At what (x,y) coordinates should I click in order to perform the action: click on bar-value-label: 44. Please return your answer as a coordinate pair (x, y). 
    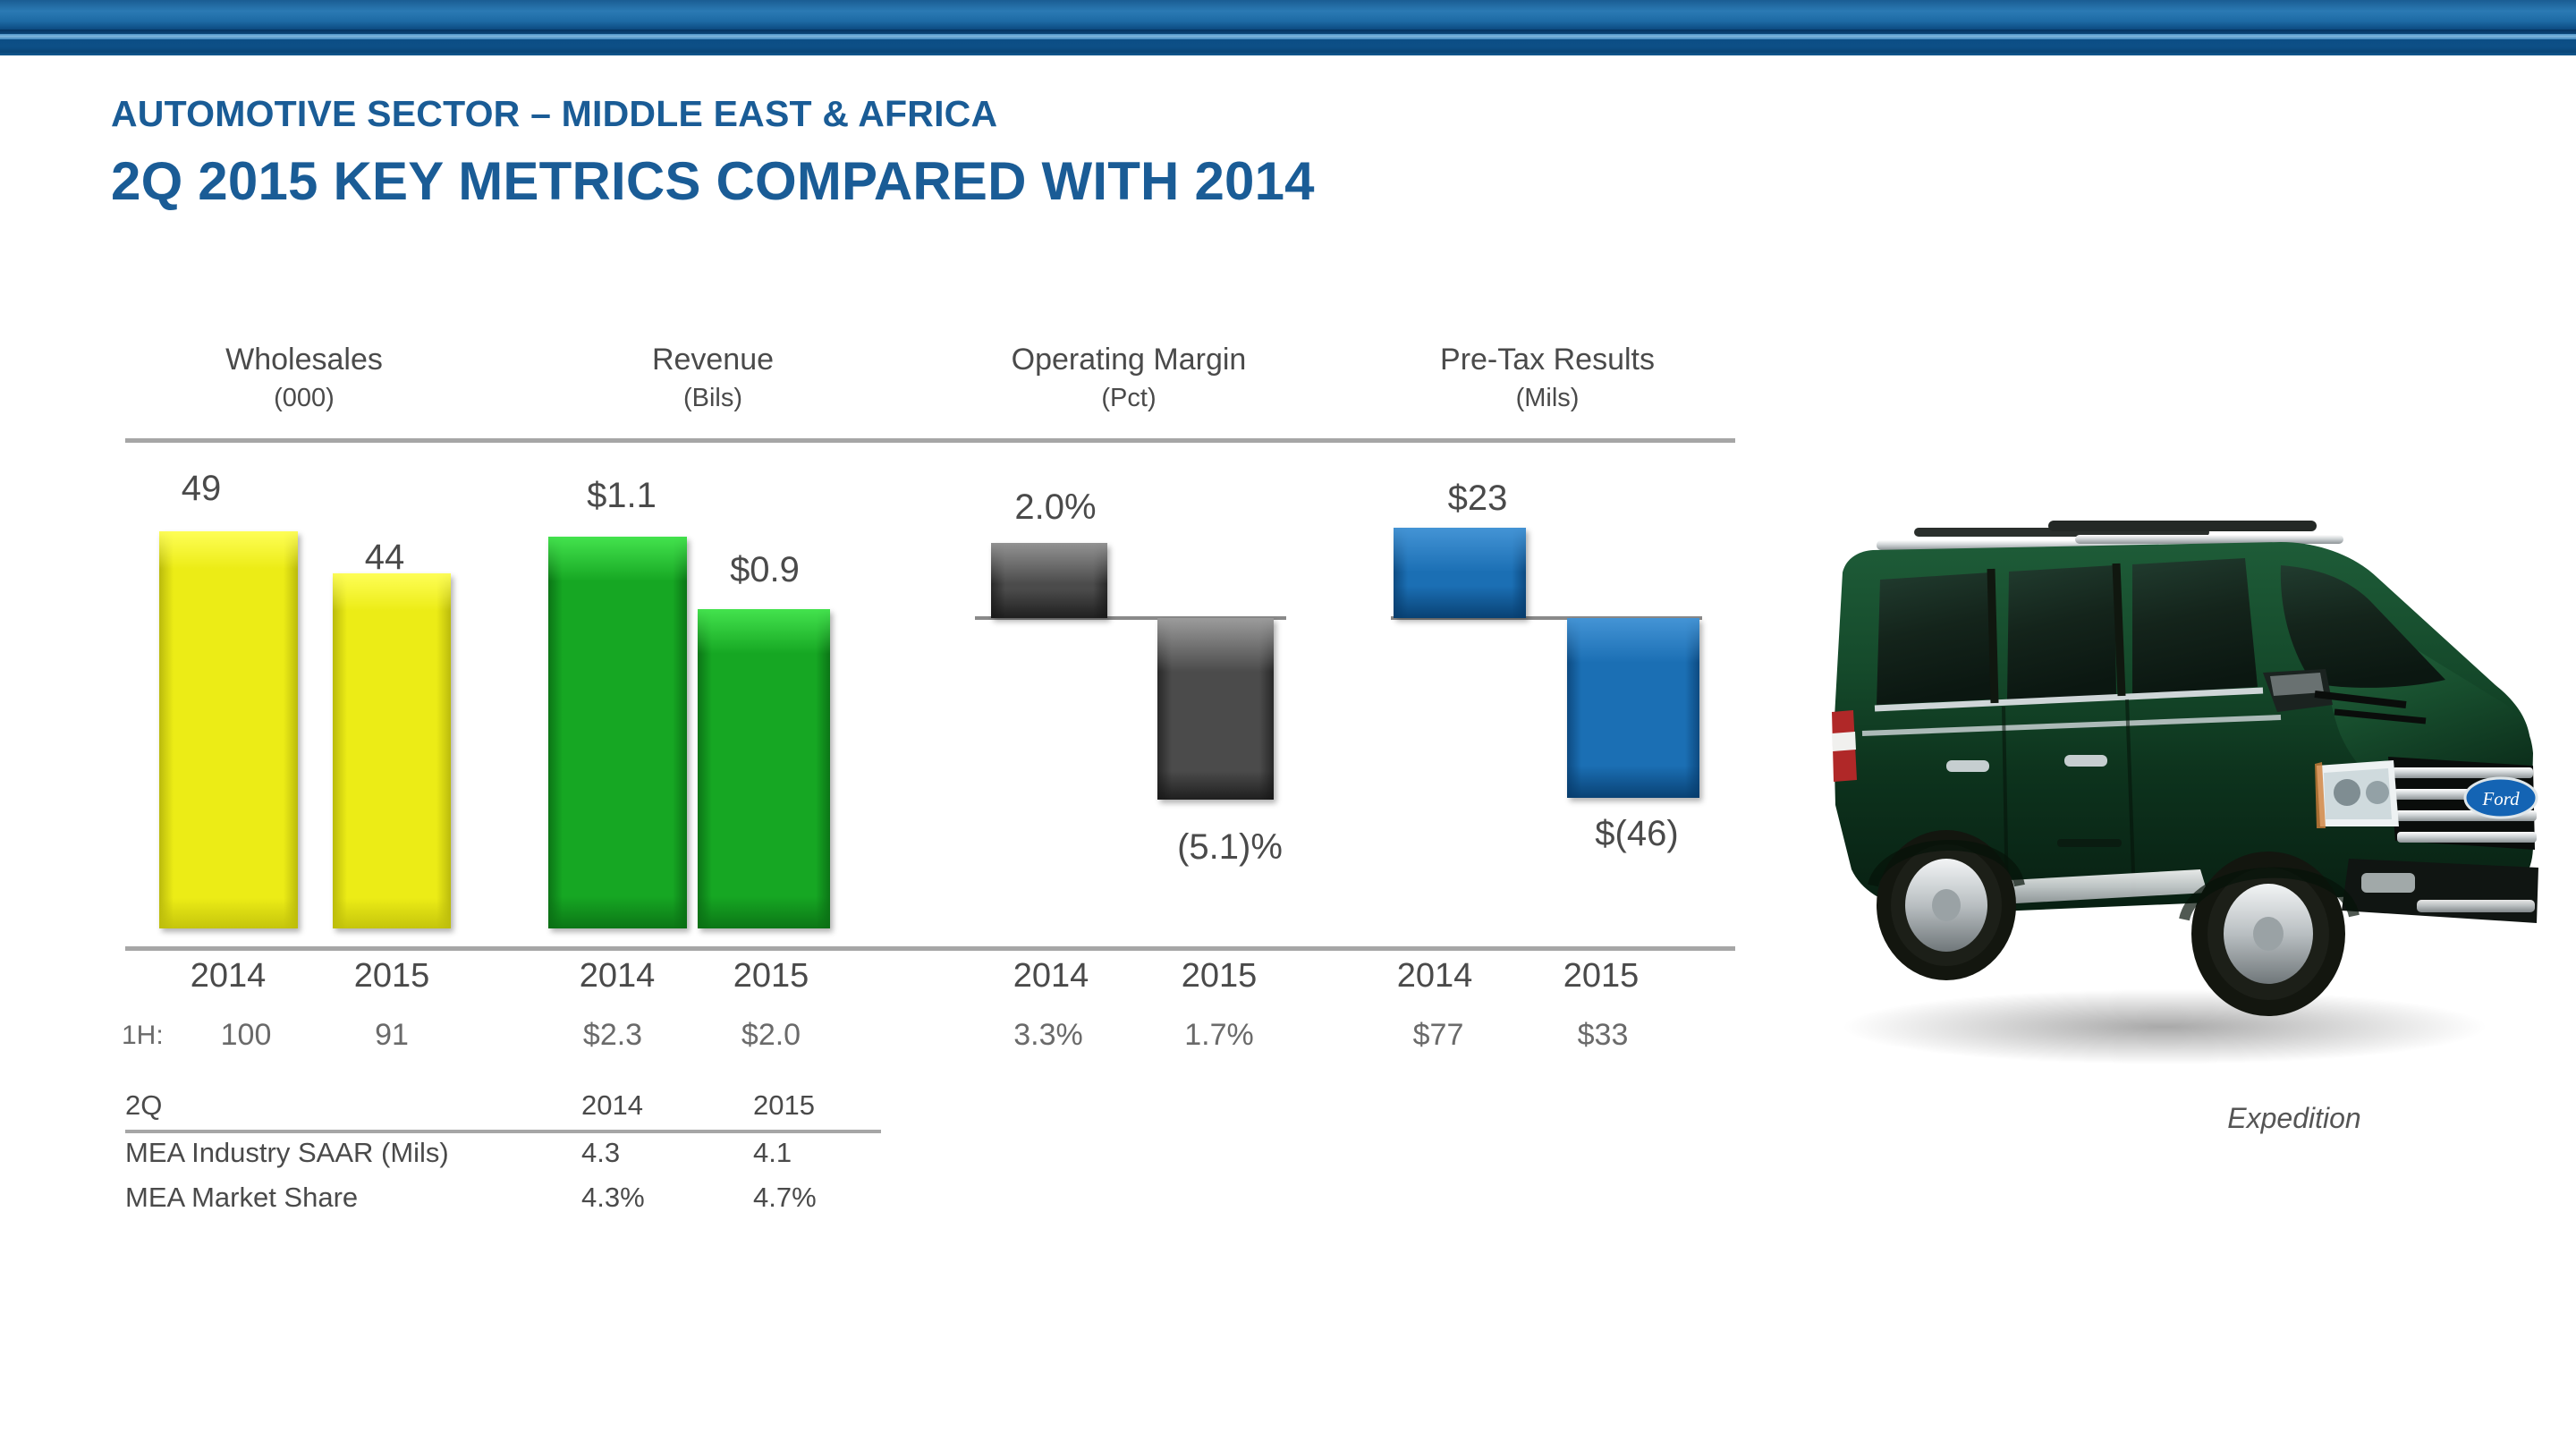
    Looking at the image, I should click on (384, 557).